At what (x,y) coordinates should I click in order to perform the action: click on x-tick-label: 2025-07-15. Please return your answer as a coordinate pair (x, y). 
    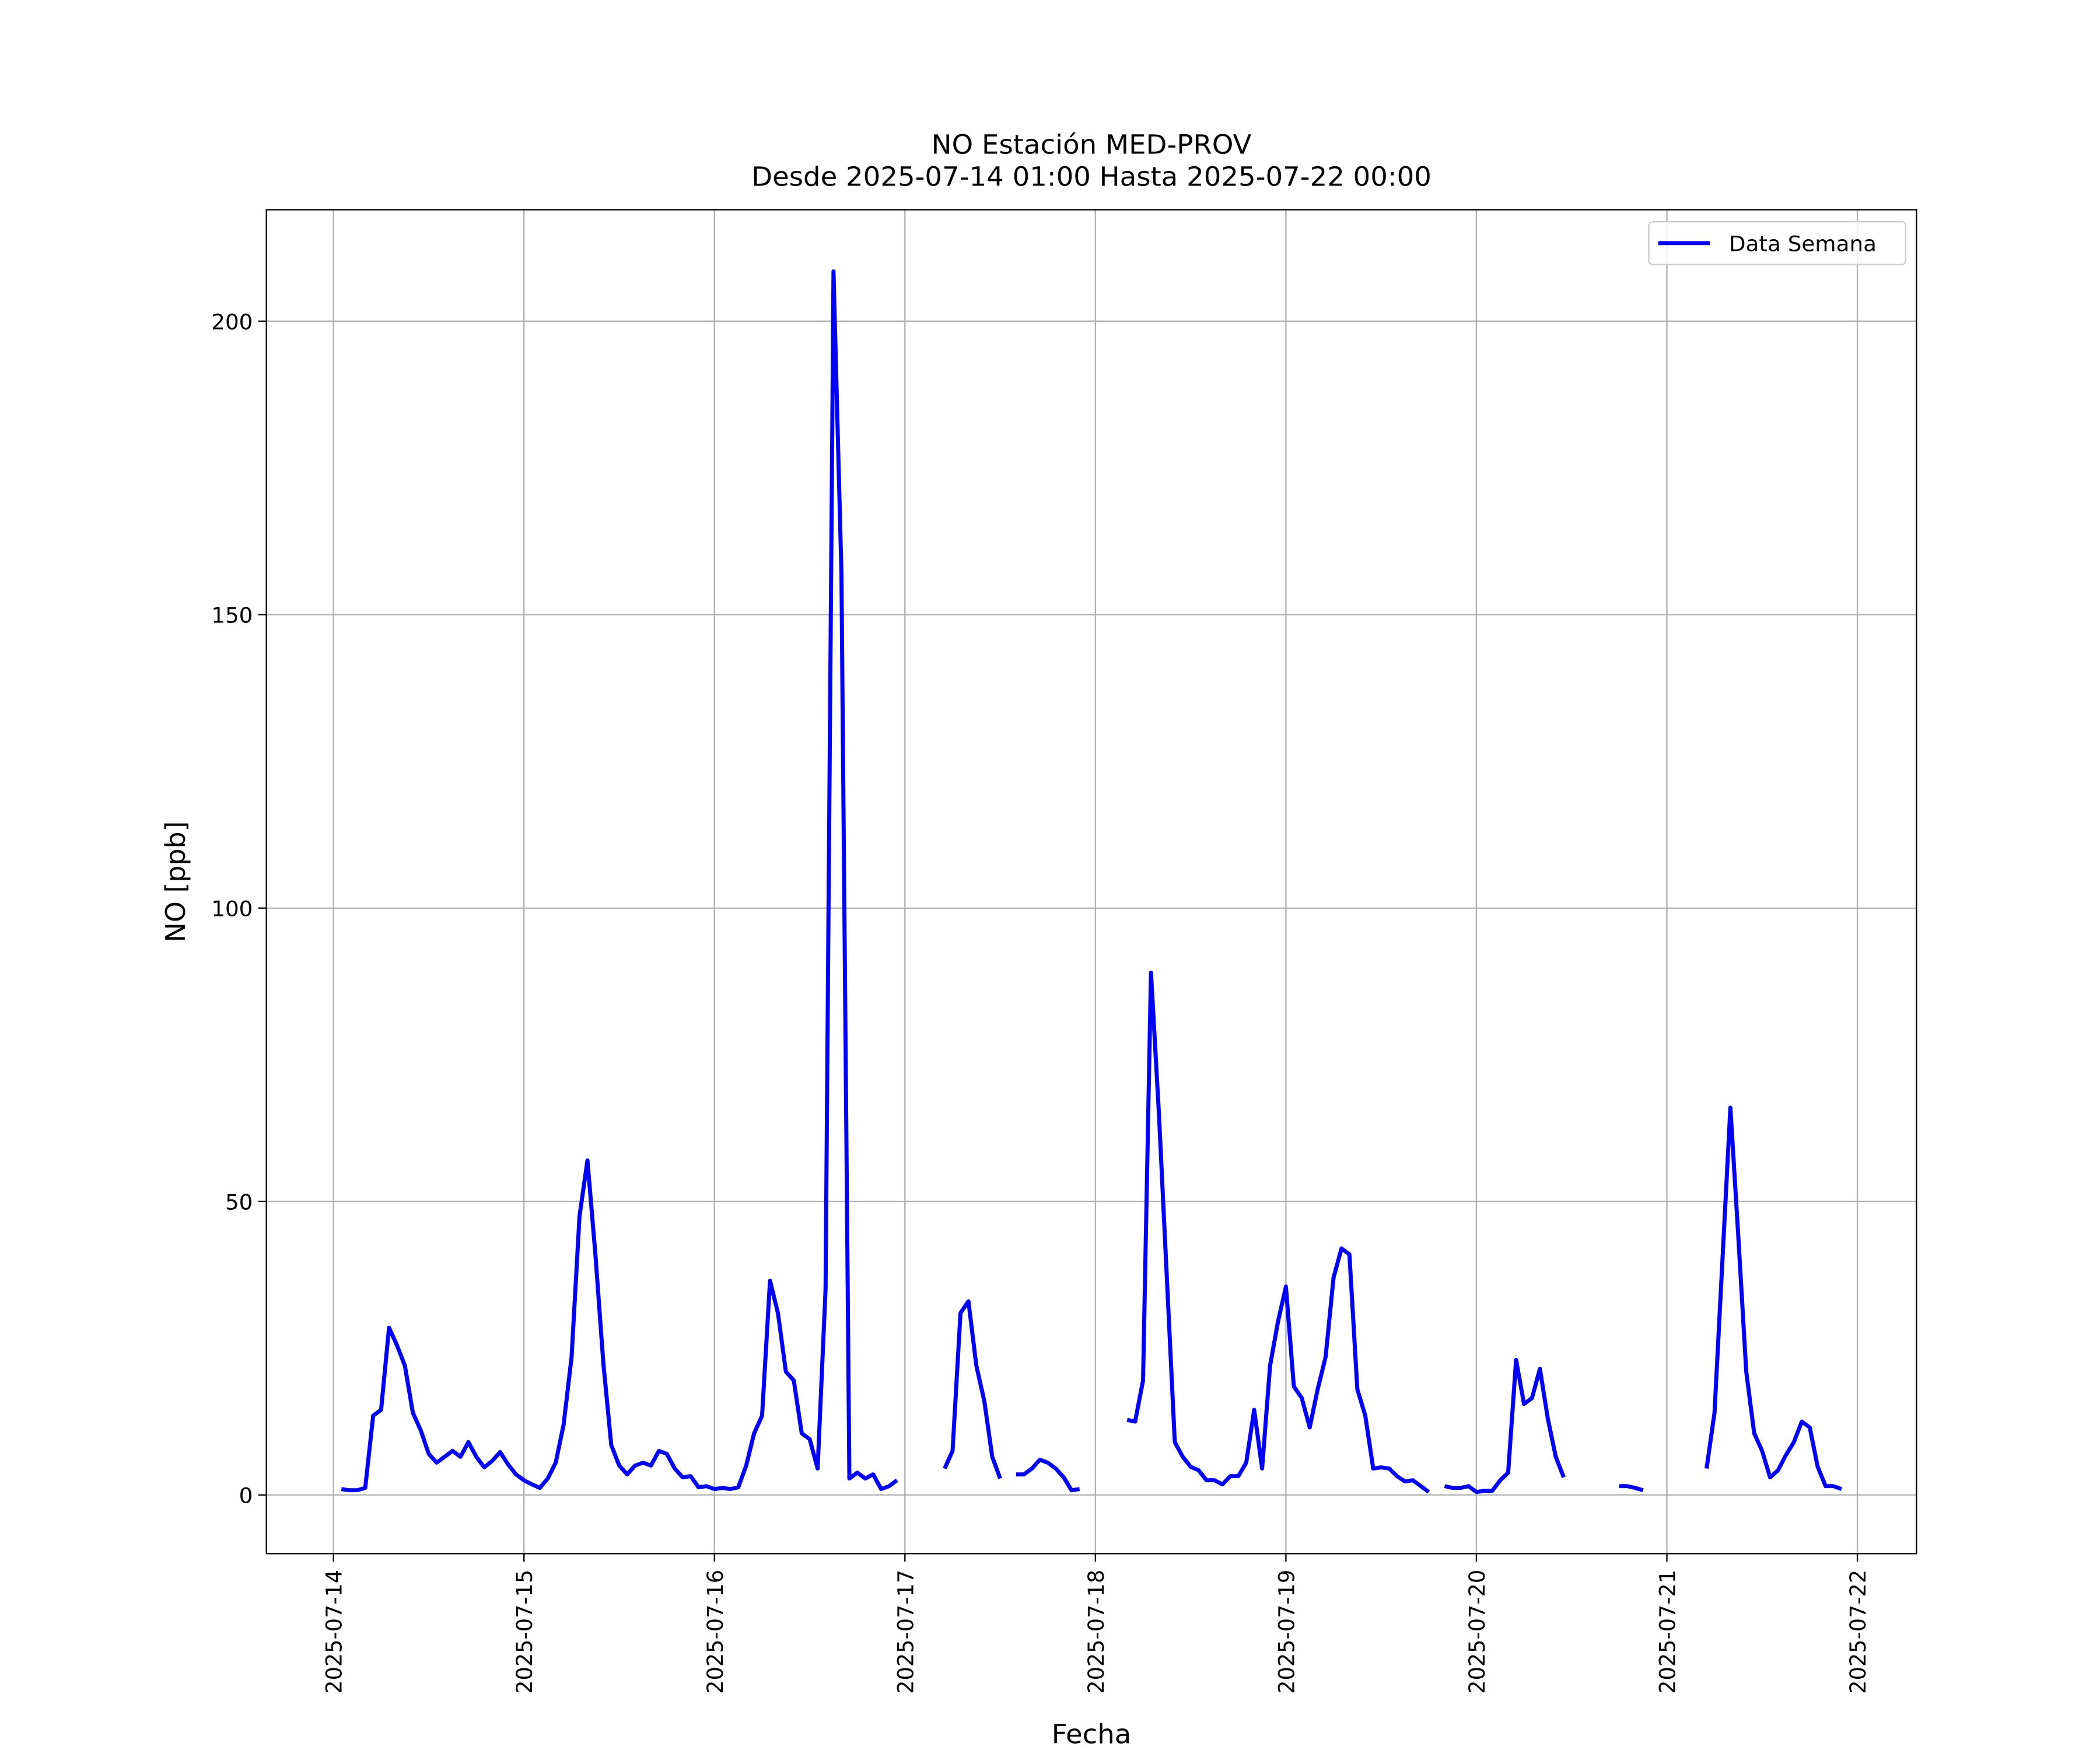
    Looking at the image, I should click on (524, 1632).